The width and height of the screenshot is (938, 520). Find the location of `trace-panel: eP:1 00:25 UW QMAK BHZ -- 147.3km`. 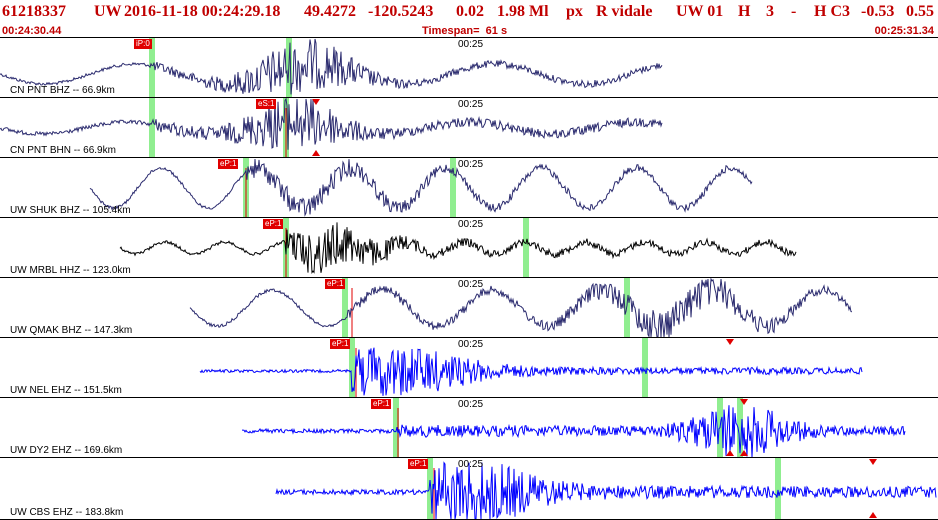

trace-panel: eP:1 00:25 UW QMAK BHZ -- 147.3km is located at coordinates (469, 308).